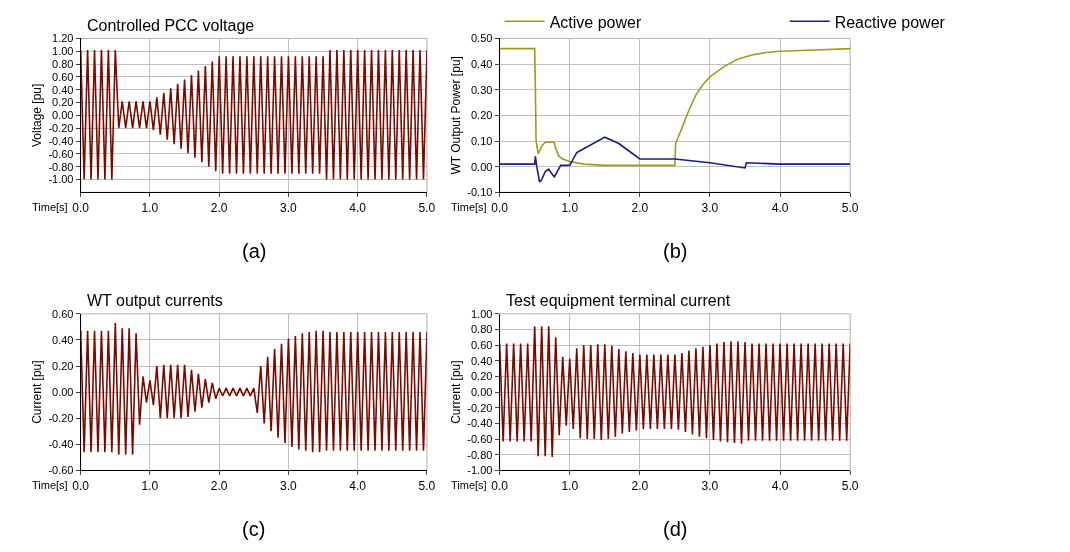  What do you see at coordinates (254, 251) in the screenshot?
I see `text: (a)` at bounding box center [254, 251].